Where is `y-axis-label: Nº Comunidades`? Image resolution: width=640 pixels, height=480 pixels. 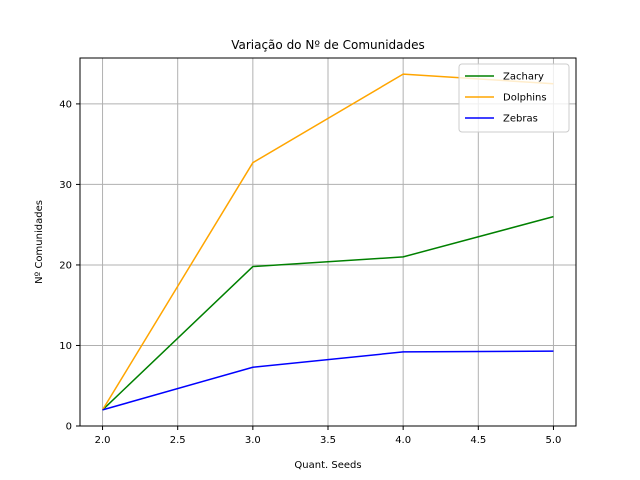
y-axis-label: Nº Comunidades is located at coordinates (39, 242).